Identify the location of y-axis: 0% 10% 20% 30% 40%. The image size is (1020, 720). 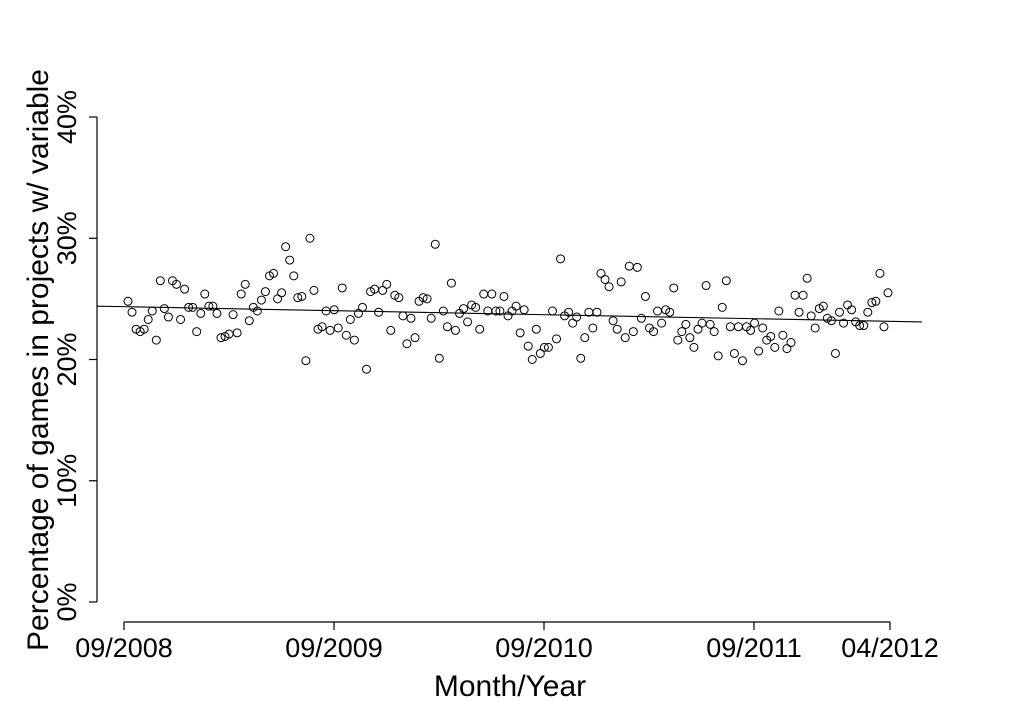
(75, 356).